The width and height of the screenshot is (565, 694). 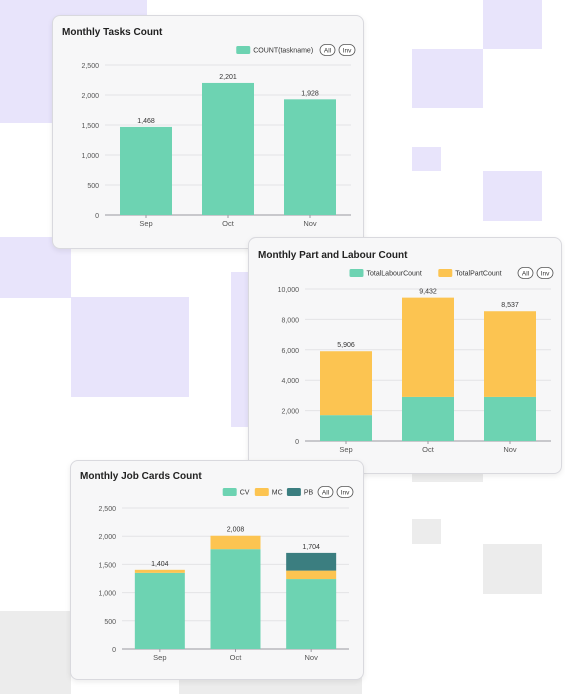 I want to click on chart-title: Monthly Tasks Count, so click(x=112, y=32).